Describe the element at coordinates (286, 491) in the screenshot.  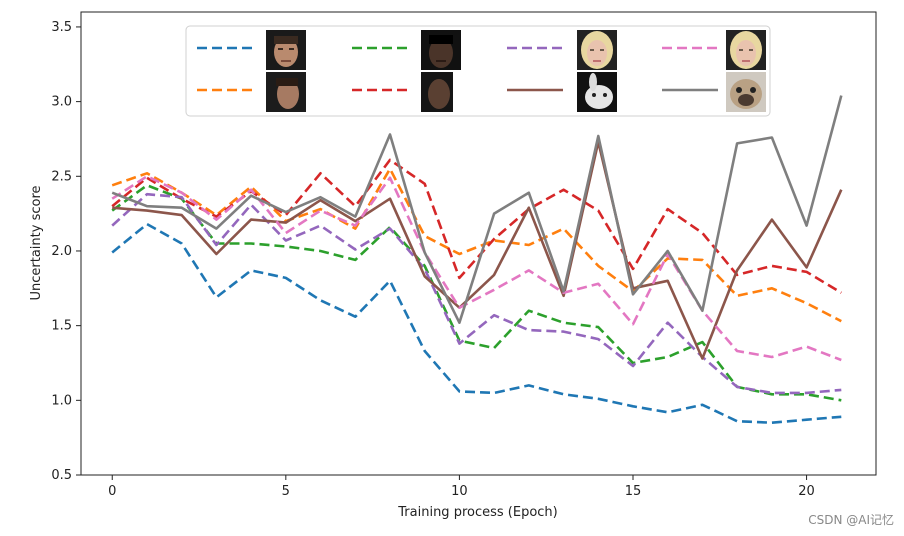
I see `x-tick-label: 5` at that location.